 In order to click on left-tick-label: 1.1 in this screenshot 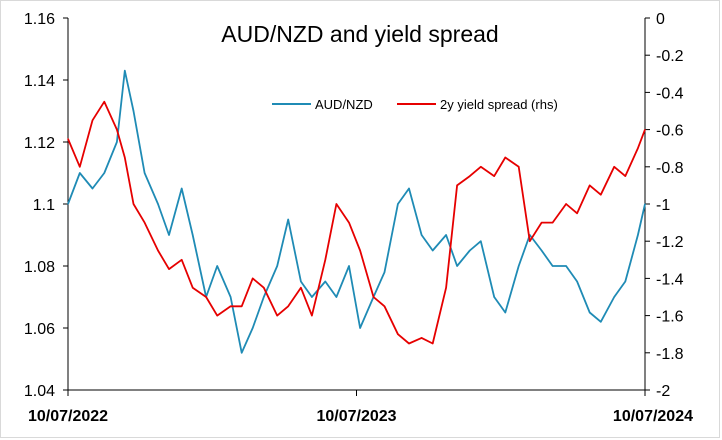, I will do `click(44, 205)`.